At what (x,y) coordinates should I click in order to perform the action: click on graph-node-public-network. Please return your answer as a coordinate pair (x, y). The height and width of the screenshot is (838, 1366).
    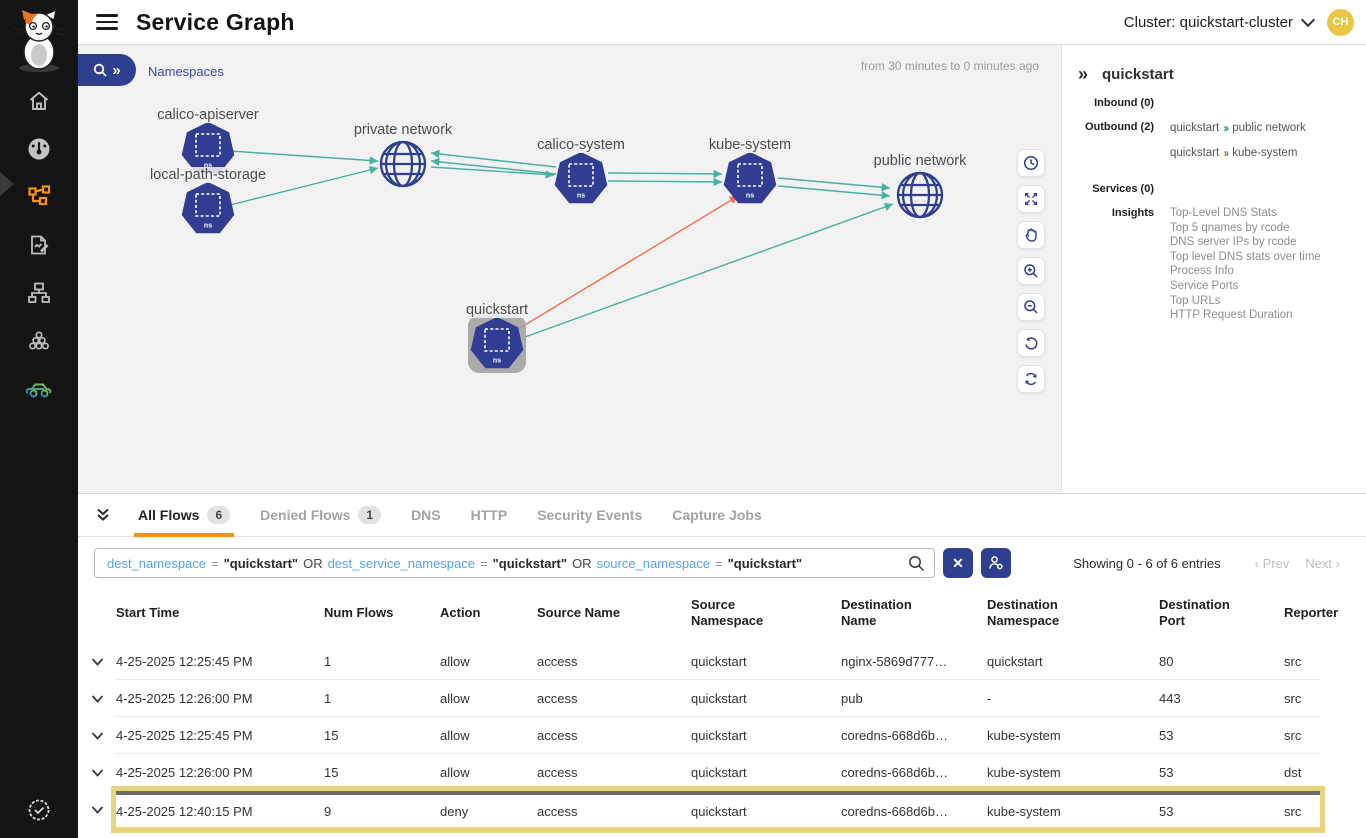
    Looking at the image, I should click on (920, 195).